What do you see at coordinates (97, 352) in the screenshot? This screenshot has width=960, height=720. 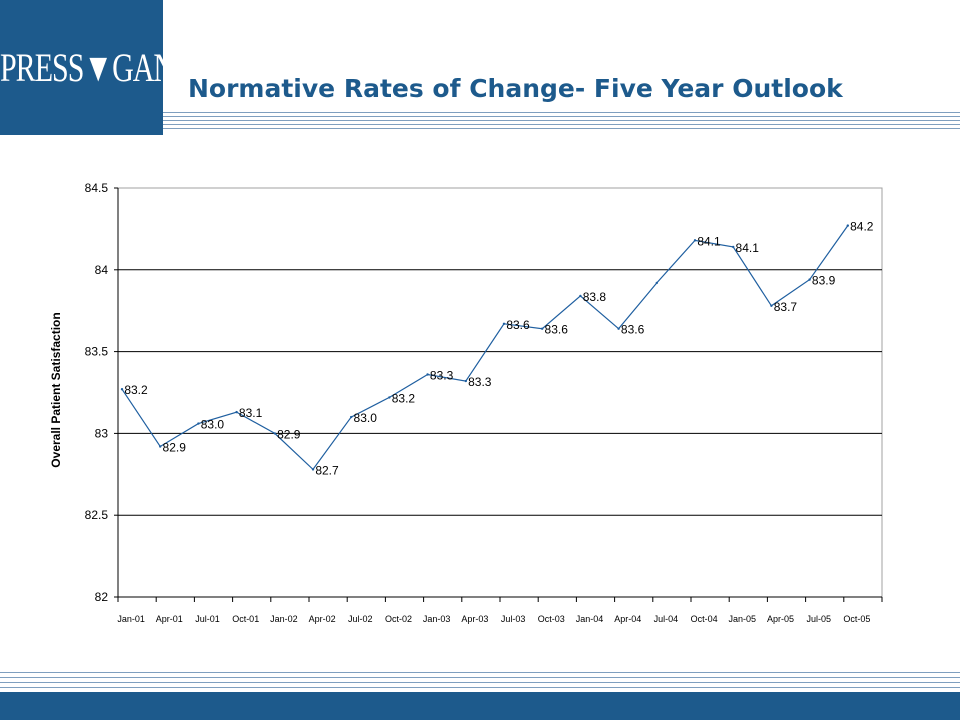 I see `y-tick-label: 83.5` at bounding box center [97, 352].